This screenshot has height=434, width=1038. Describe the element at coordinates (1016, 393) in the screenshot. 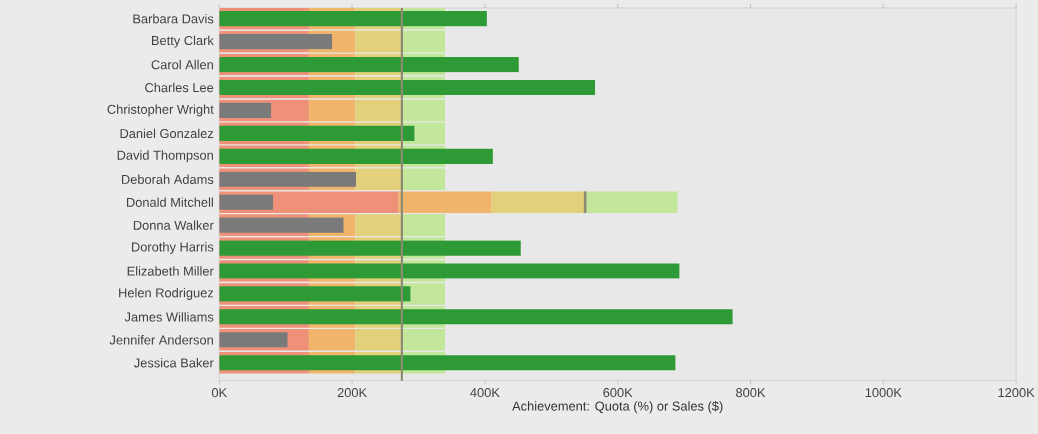

I see `x-tick-label: 1200K` at that location.